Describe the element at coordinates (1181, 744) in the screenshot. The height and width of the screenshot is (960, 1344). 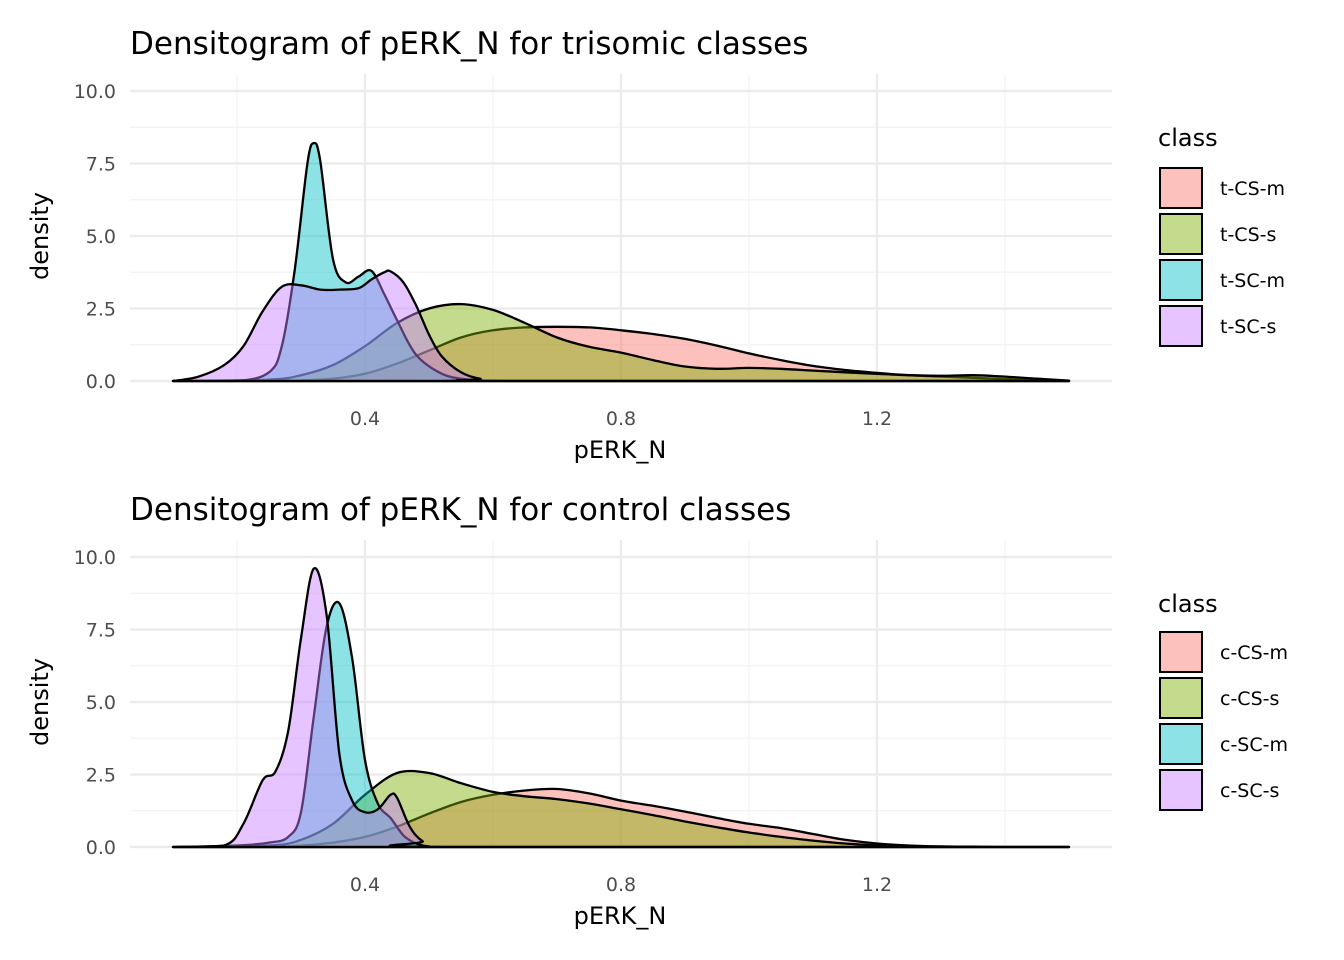
I see `legend-key-c-SC-m` at that location.